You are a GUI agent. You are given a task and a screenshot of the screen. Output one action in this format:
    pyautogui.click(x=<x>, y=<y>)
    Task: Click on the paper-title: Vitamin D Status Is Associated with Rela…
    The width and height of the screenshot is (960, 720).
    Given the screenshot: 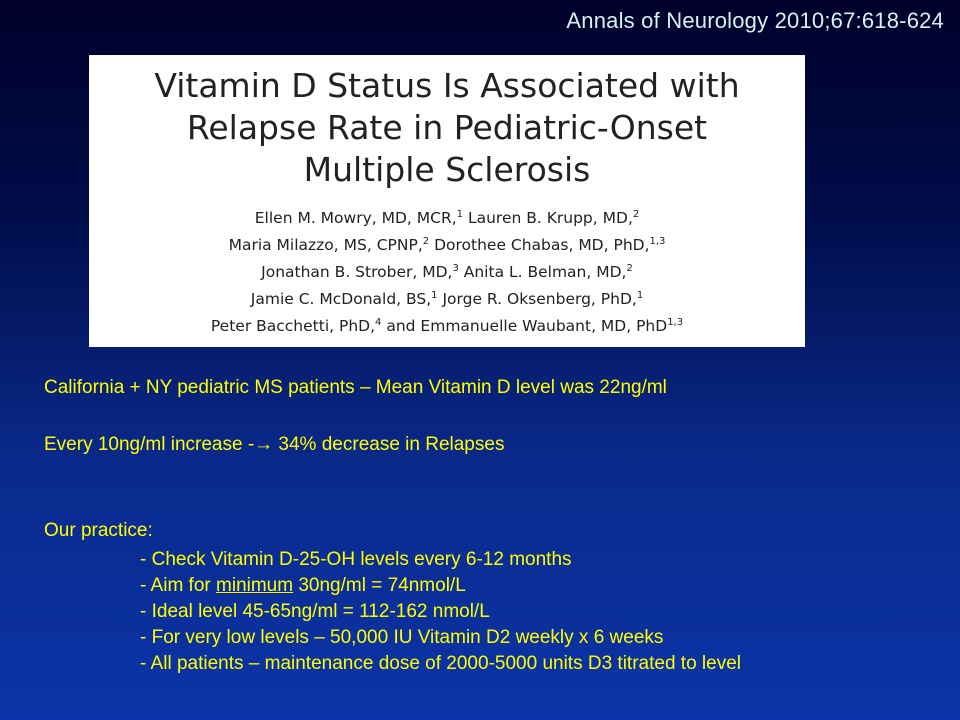 What is the action you would take?
    pyautogui.click(x=447, y=128)
    